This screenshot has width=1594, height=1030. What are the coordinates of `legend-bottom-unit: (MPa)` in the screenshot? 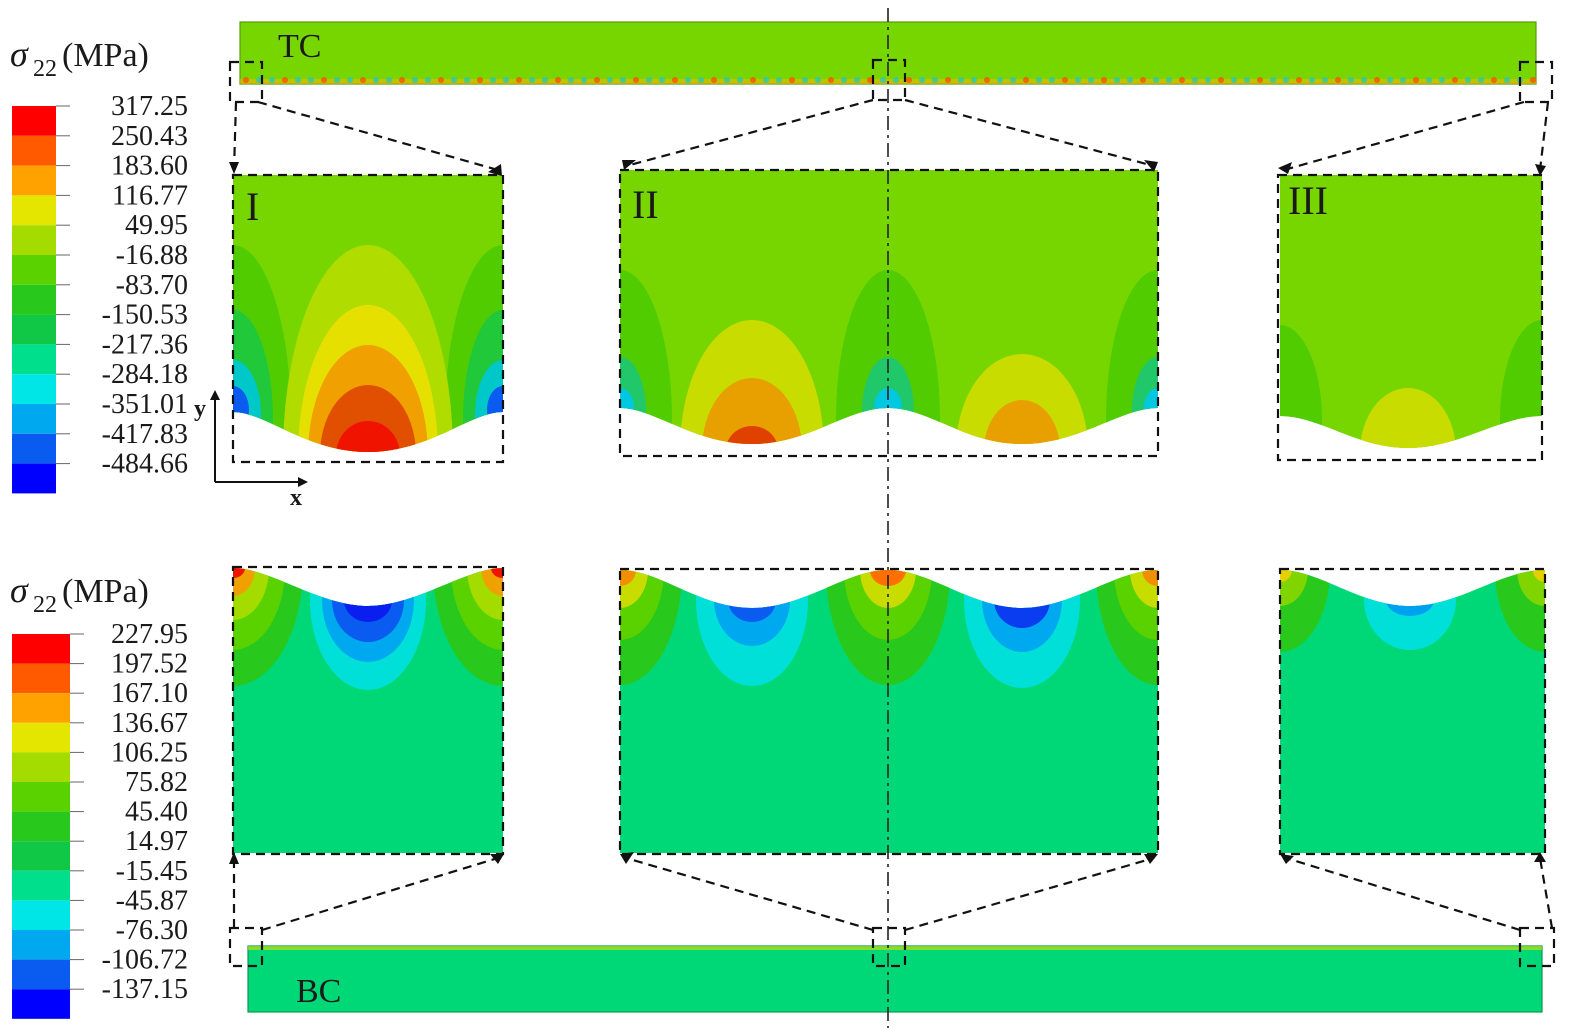 It's located at (105, 591).